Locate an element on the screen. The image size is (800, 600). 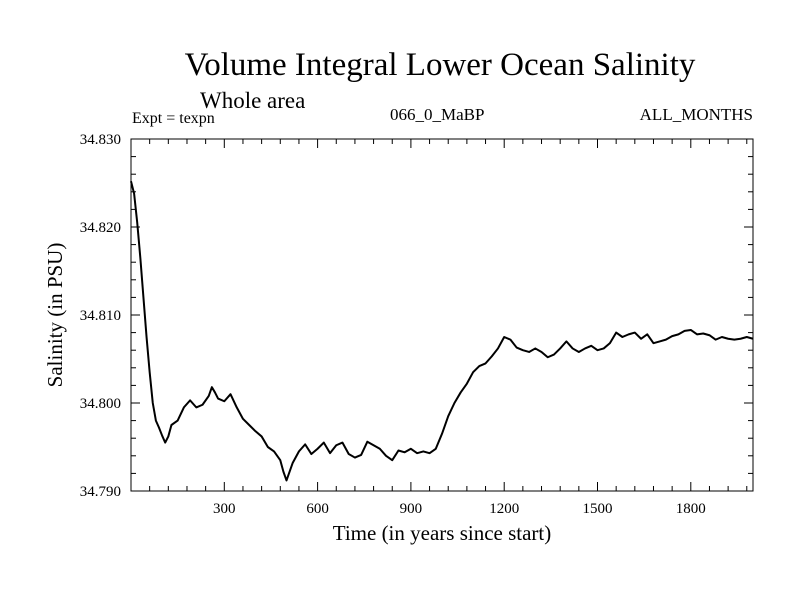
x-tick-label: 300 is located at coordinates (224, 509).